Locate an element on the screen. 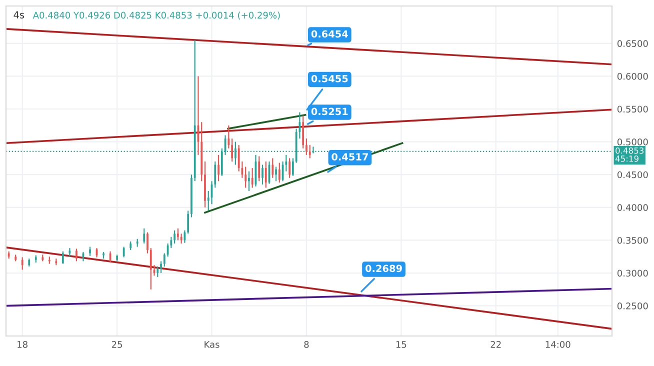 The image size is (654, 366). y-tick-label: 0.3500 is located at coordinates (632, 240).